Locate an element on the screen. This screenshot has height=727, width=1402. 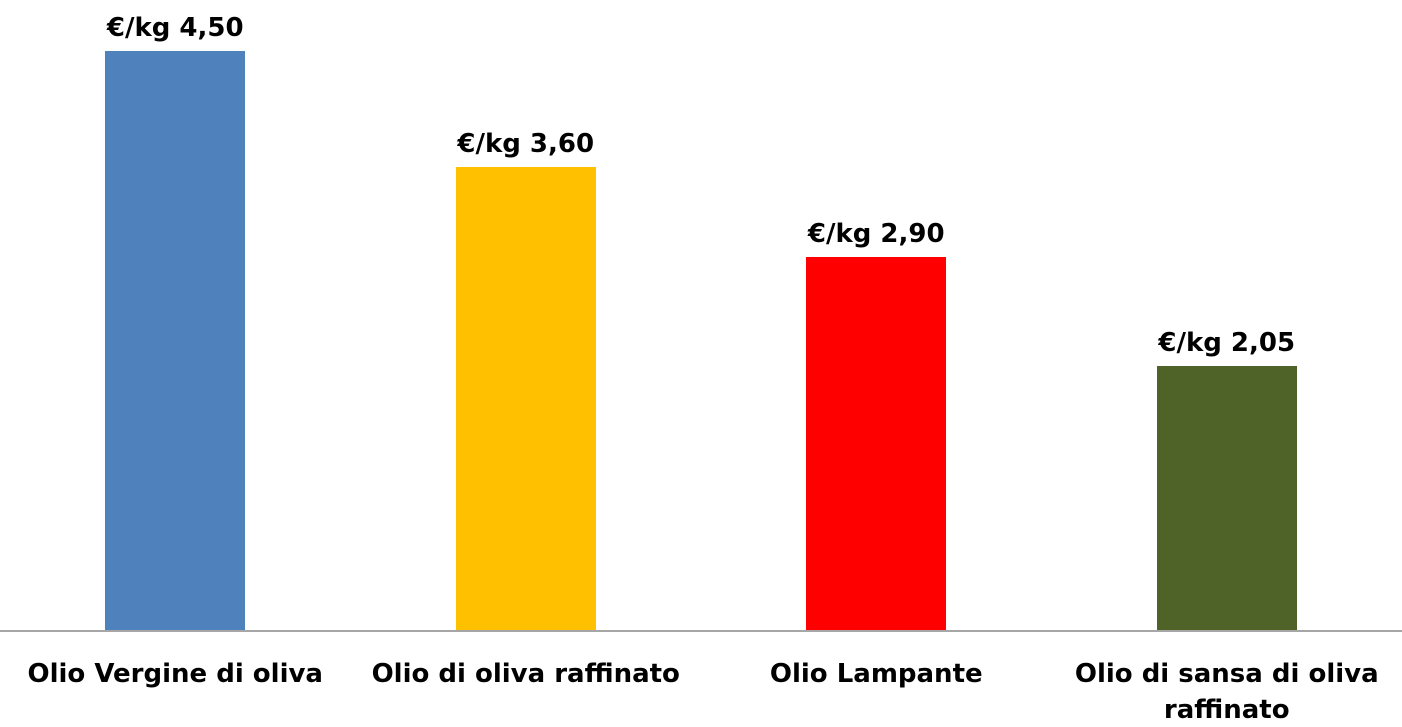
value-label: €/kg 3,60 is located at coordinates (526, 143).